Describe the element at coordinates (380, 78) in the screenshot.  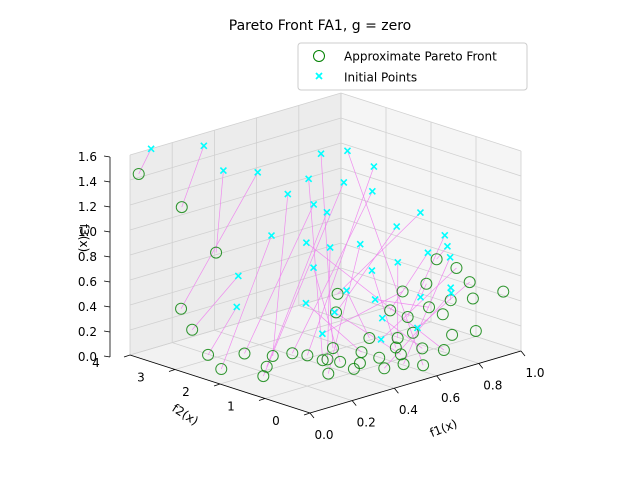
I see `legend-label-initial: Initial Points` at that location.